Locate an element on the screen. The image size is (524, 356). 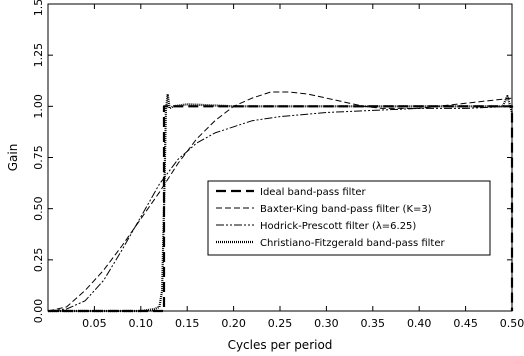
x-tick-label: 0.30 is located at coordinates (326, 323).